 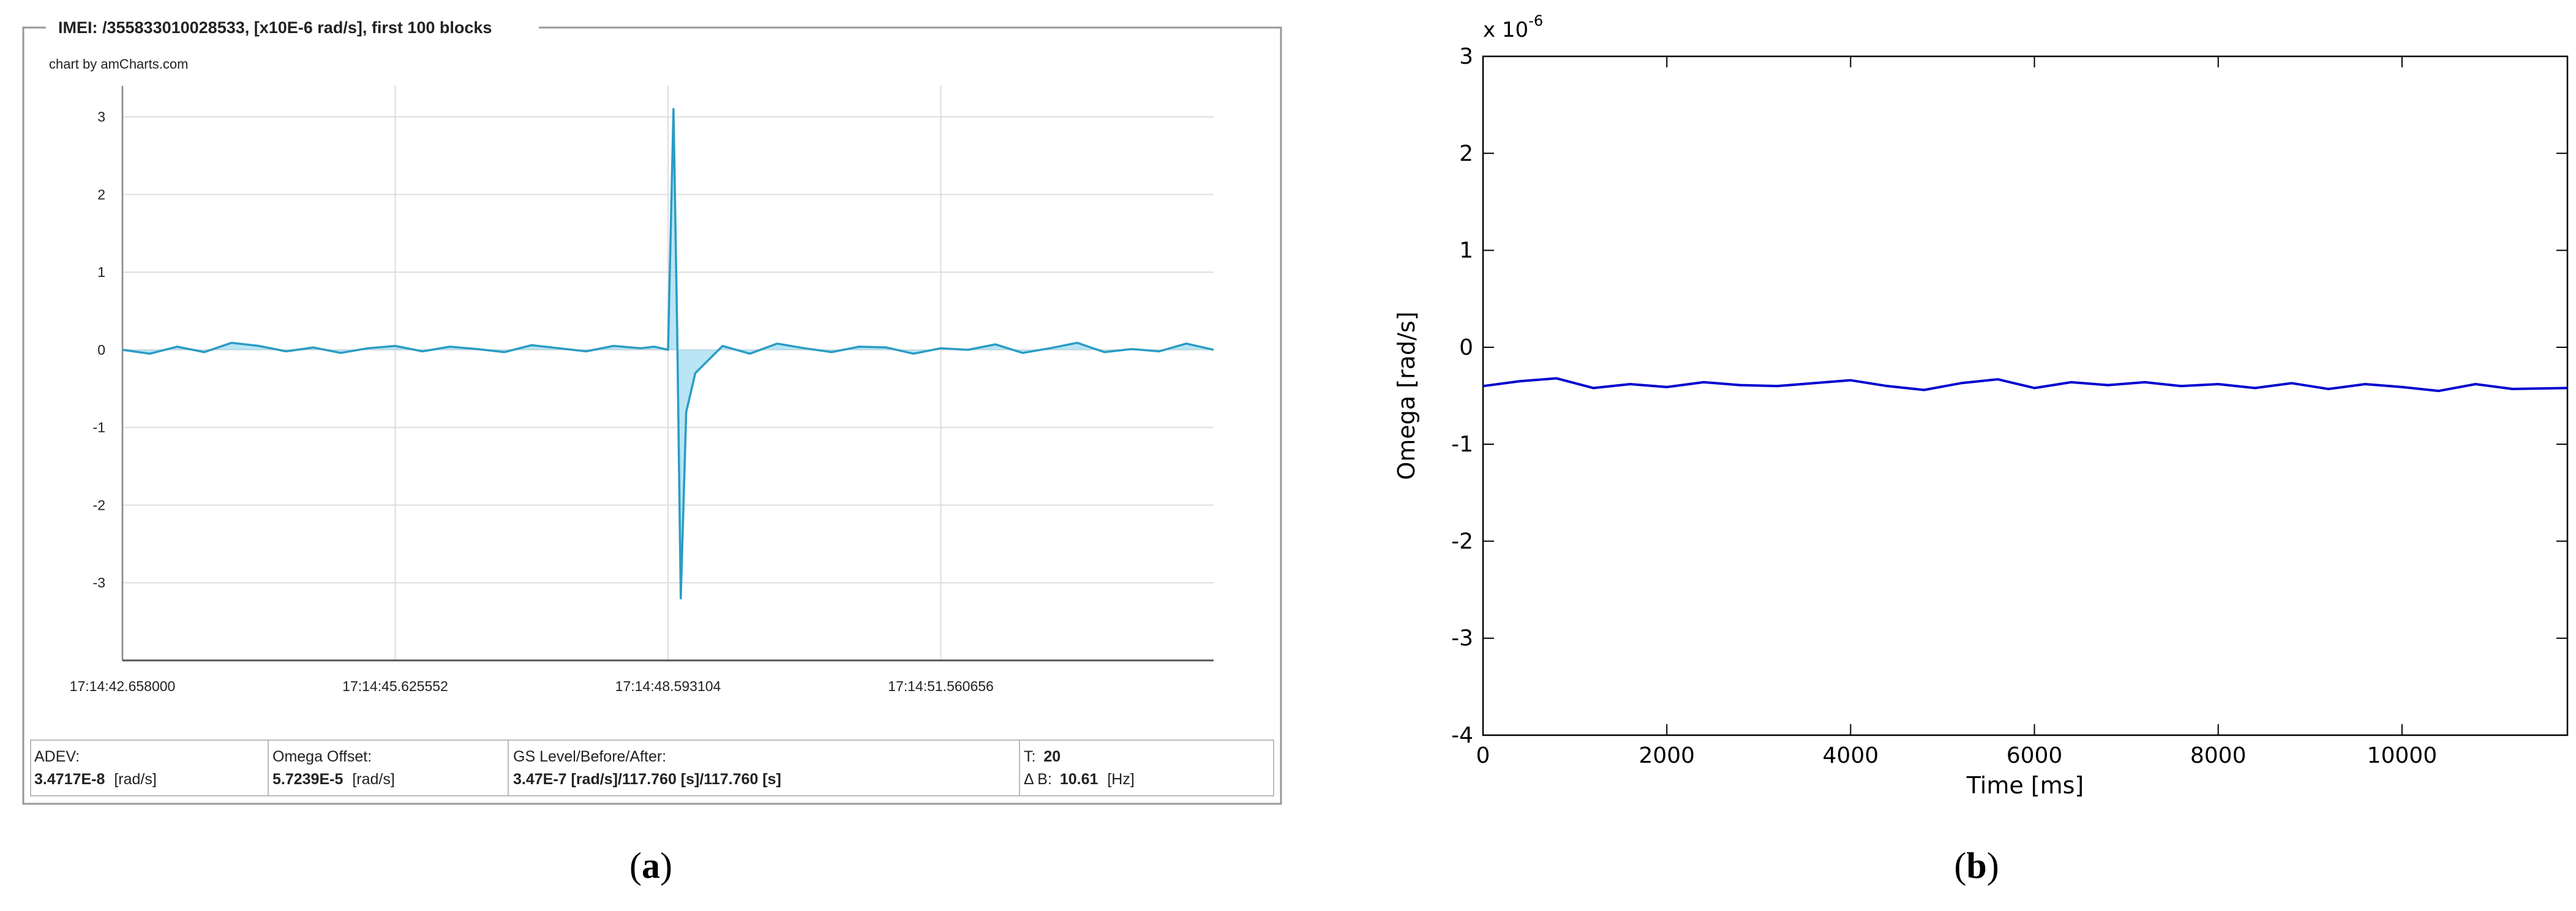 I want to click on chart-b-y-tick-label: 1, so click(x=1466, y=250).